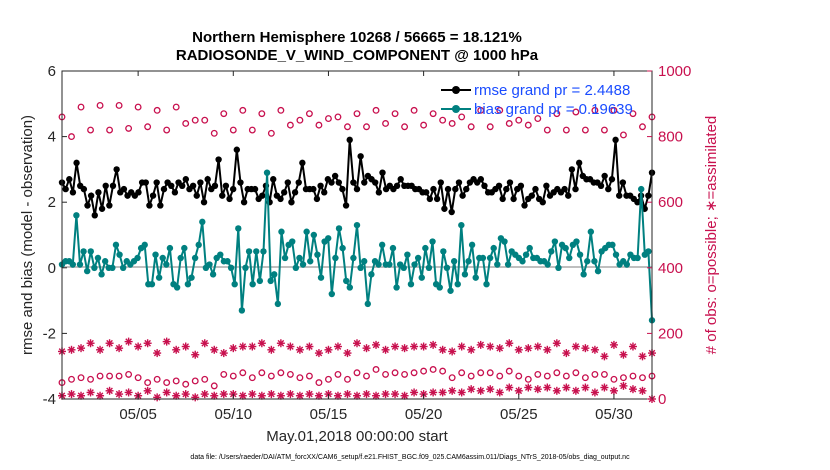 This screenshot has height=470, width=830. I want to click on x-tick-label: 05/05, so click(138, 414).